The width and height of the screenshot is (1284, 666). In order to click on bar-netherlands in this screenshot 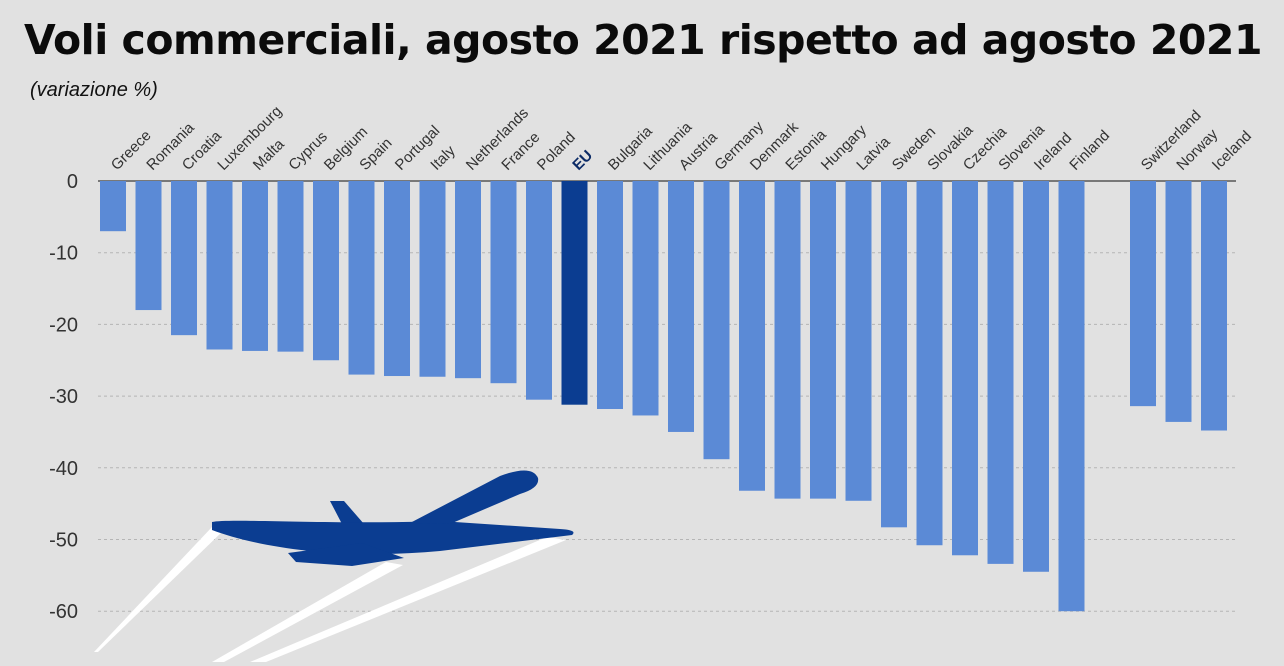, I will do `click(468, 280)`.